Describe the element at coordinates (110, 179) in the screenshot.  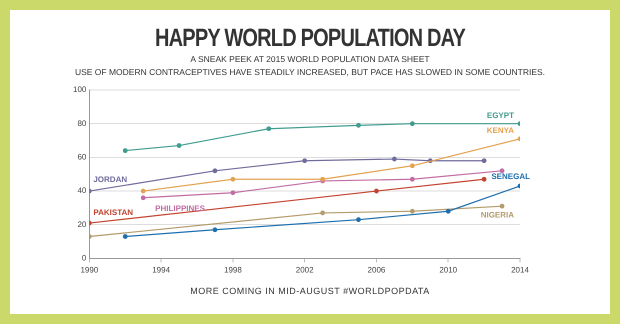
I see `series-label: JORDAN` at that location.